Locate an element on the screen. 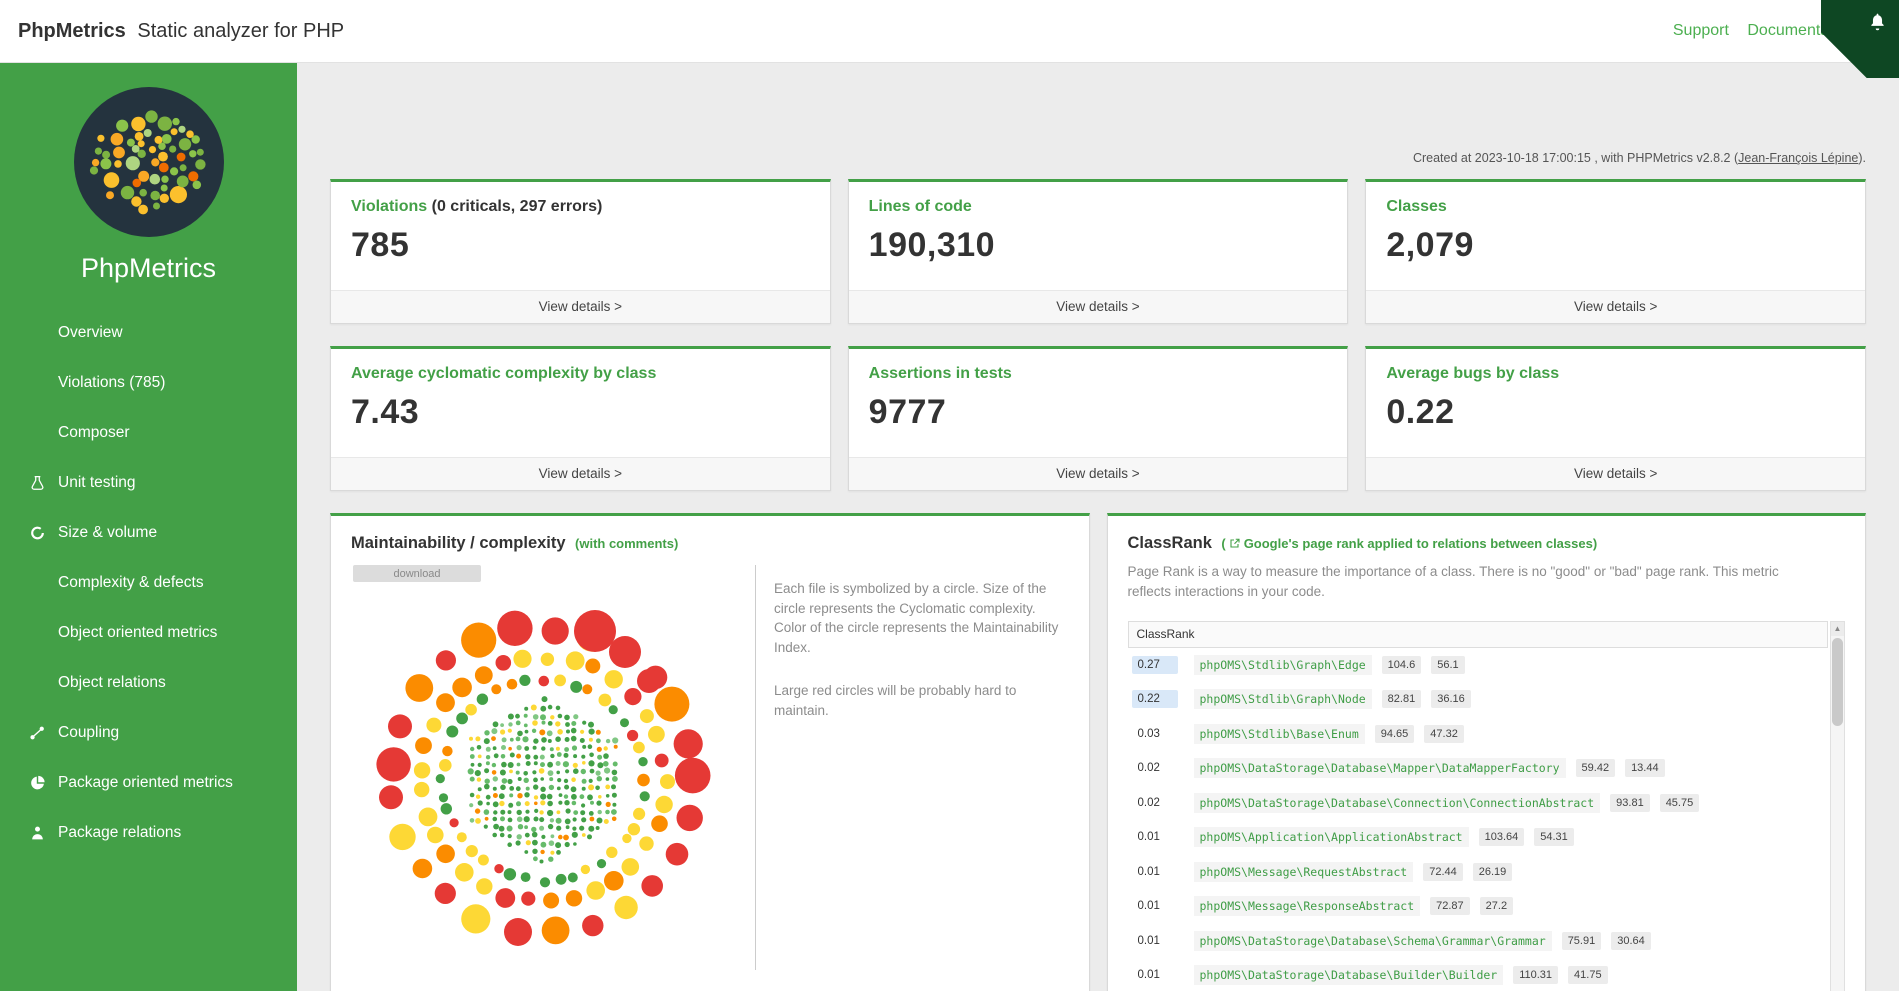 The width and height of the screenshot is (1899, 991). nodes-icon is located at coordinates (37, 733).